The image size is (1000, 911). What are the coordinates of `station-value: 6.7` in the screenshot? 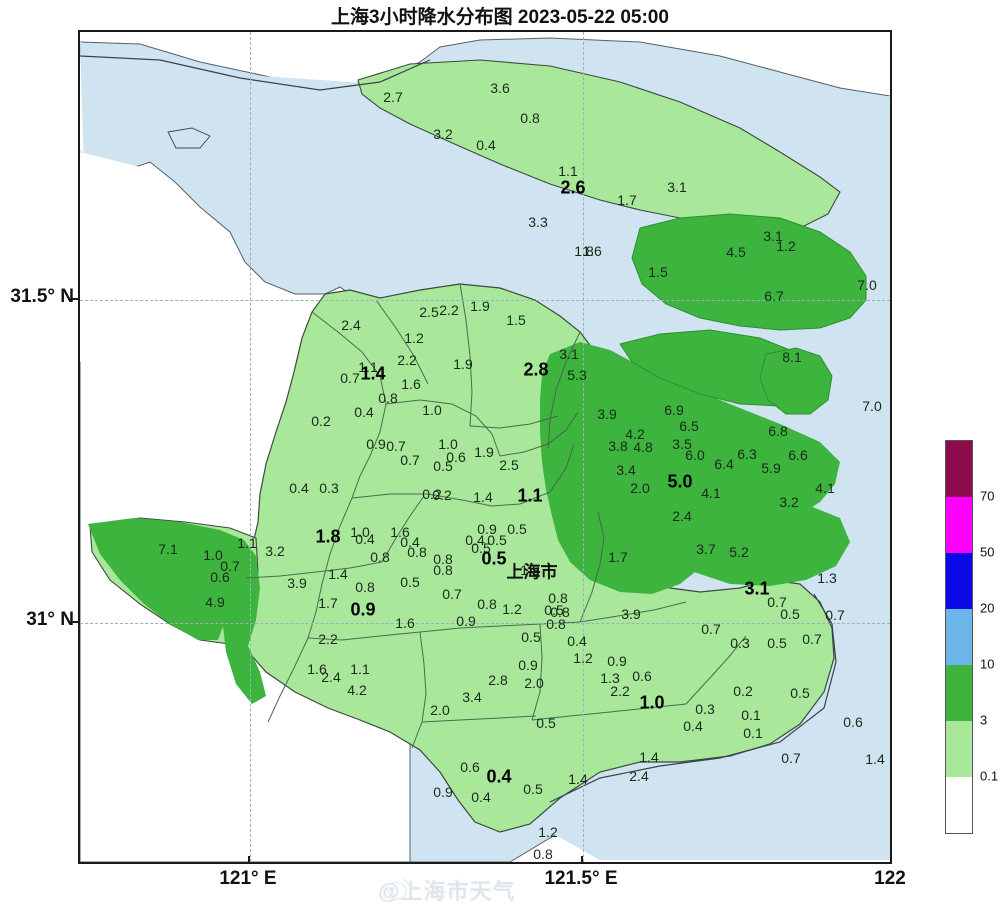 It's located at (774, 296).